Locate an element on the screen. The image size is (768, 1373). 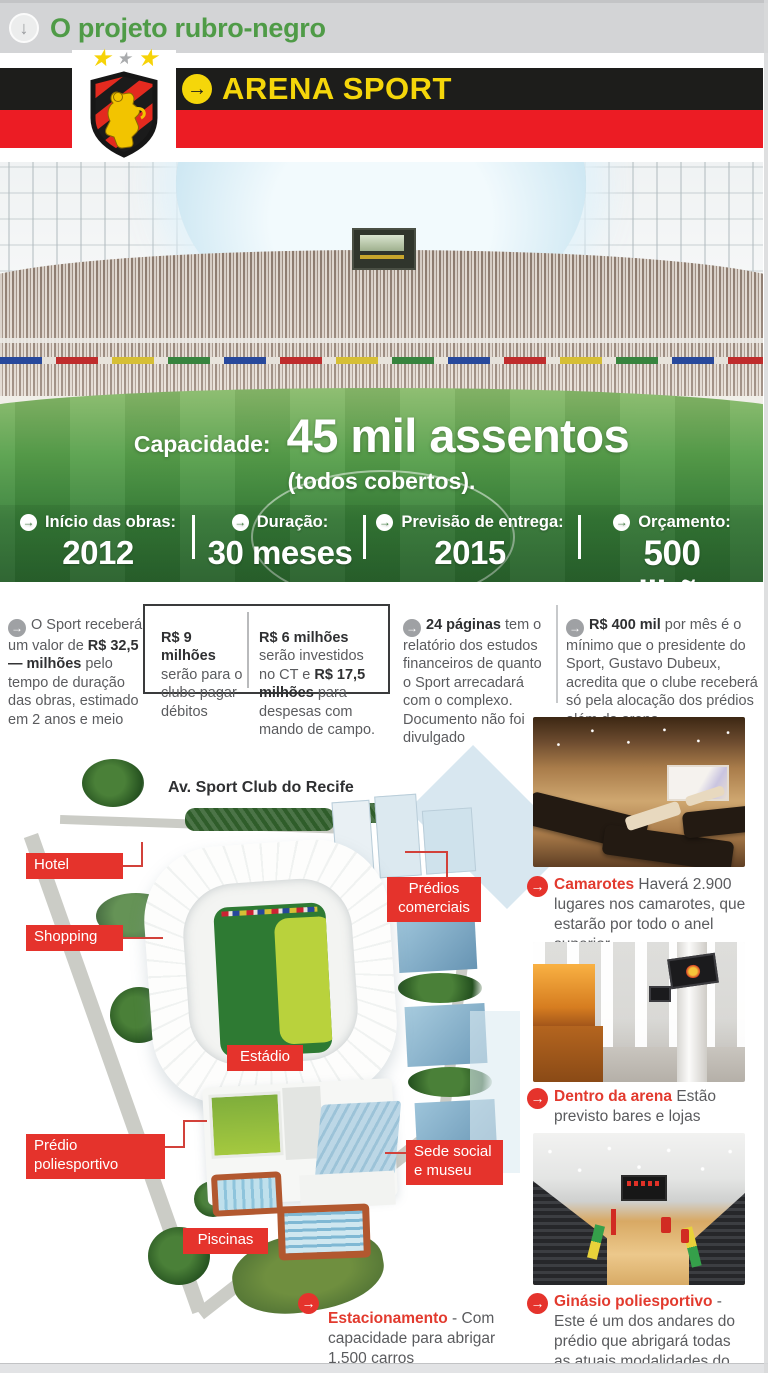
stat-value: 2015 is located at coordinates (470, 552).